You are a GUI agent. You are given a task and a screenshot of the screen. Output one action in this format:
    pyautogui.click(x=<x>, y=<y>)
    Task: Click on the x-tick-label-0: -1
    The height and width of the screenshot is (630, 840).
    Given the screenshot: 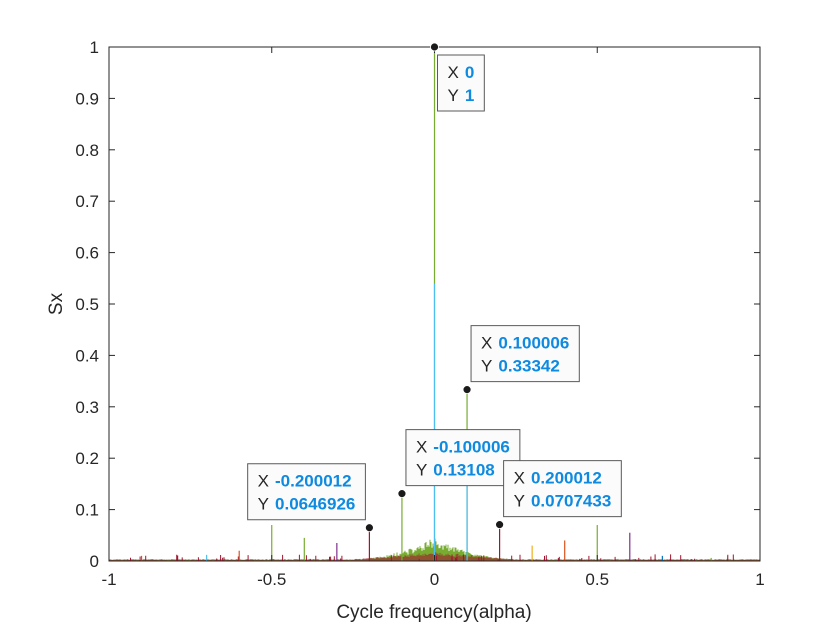 What is the action you would take?
    pyautogui.click(x=108, y=579)
    